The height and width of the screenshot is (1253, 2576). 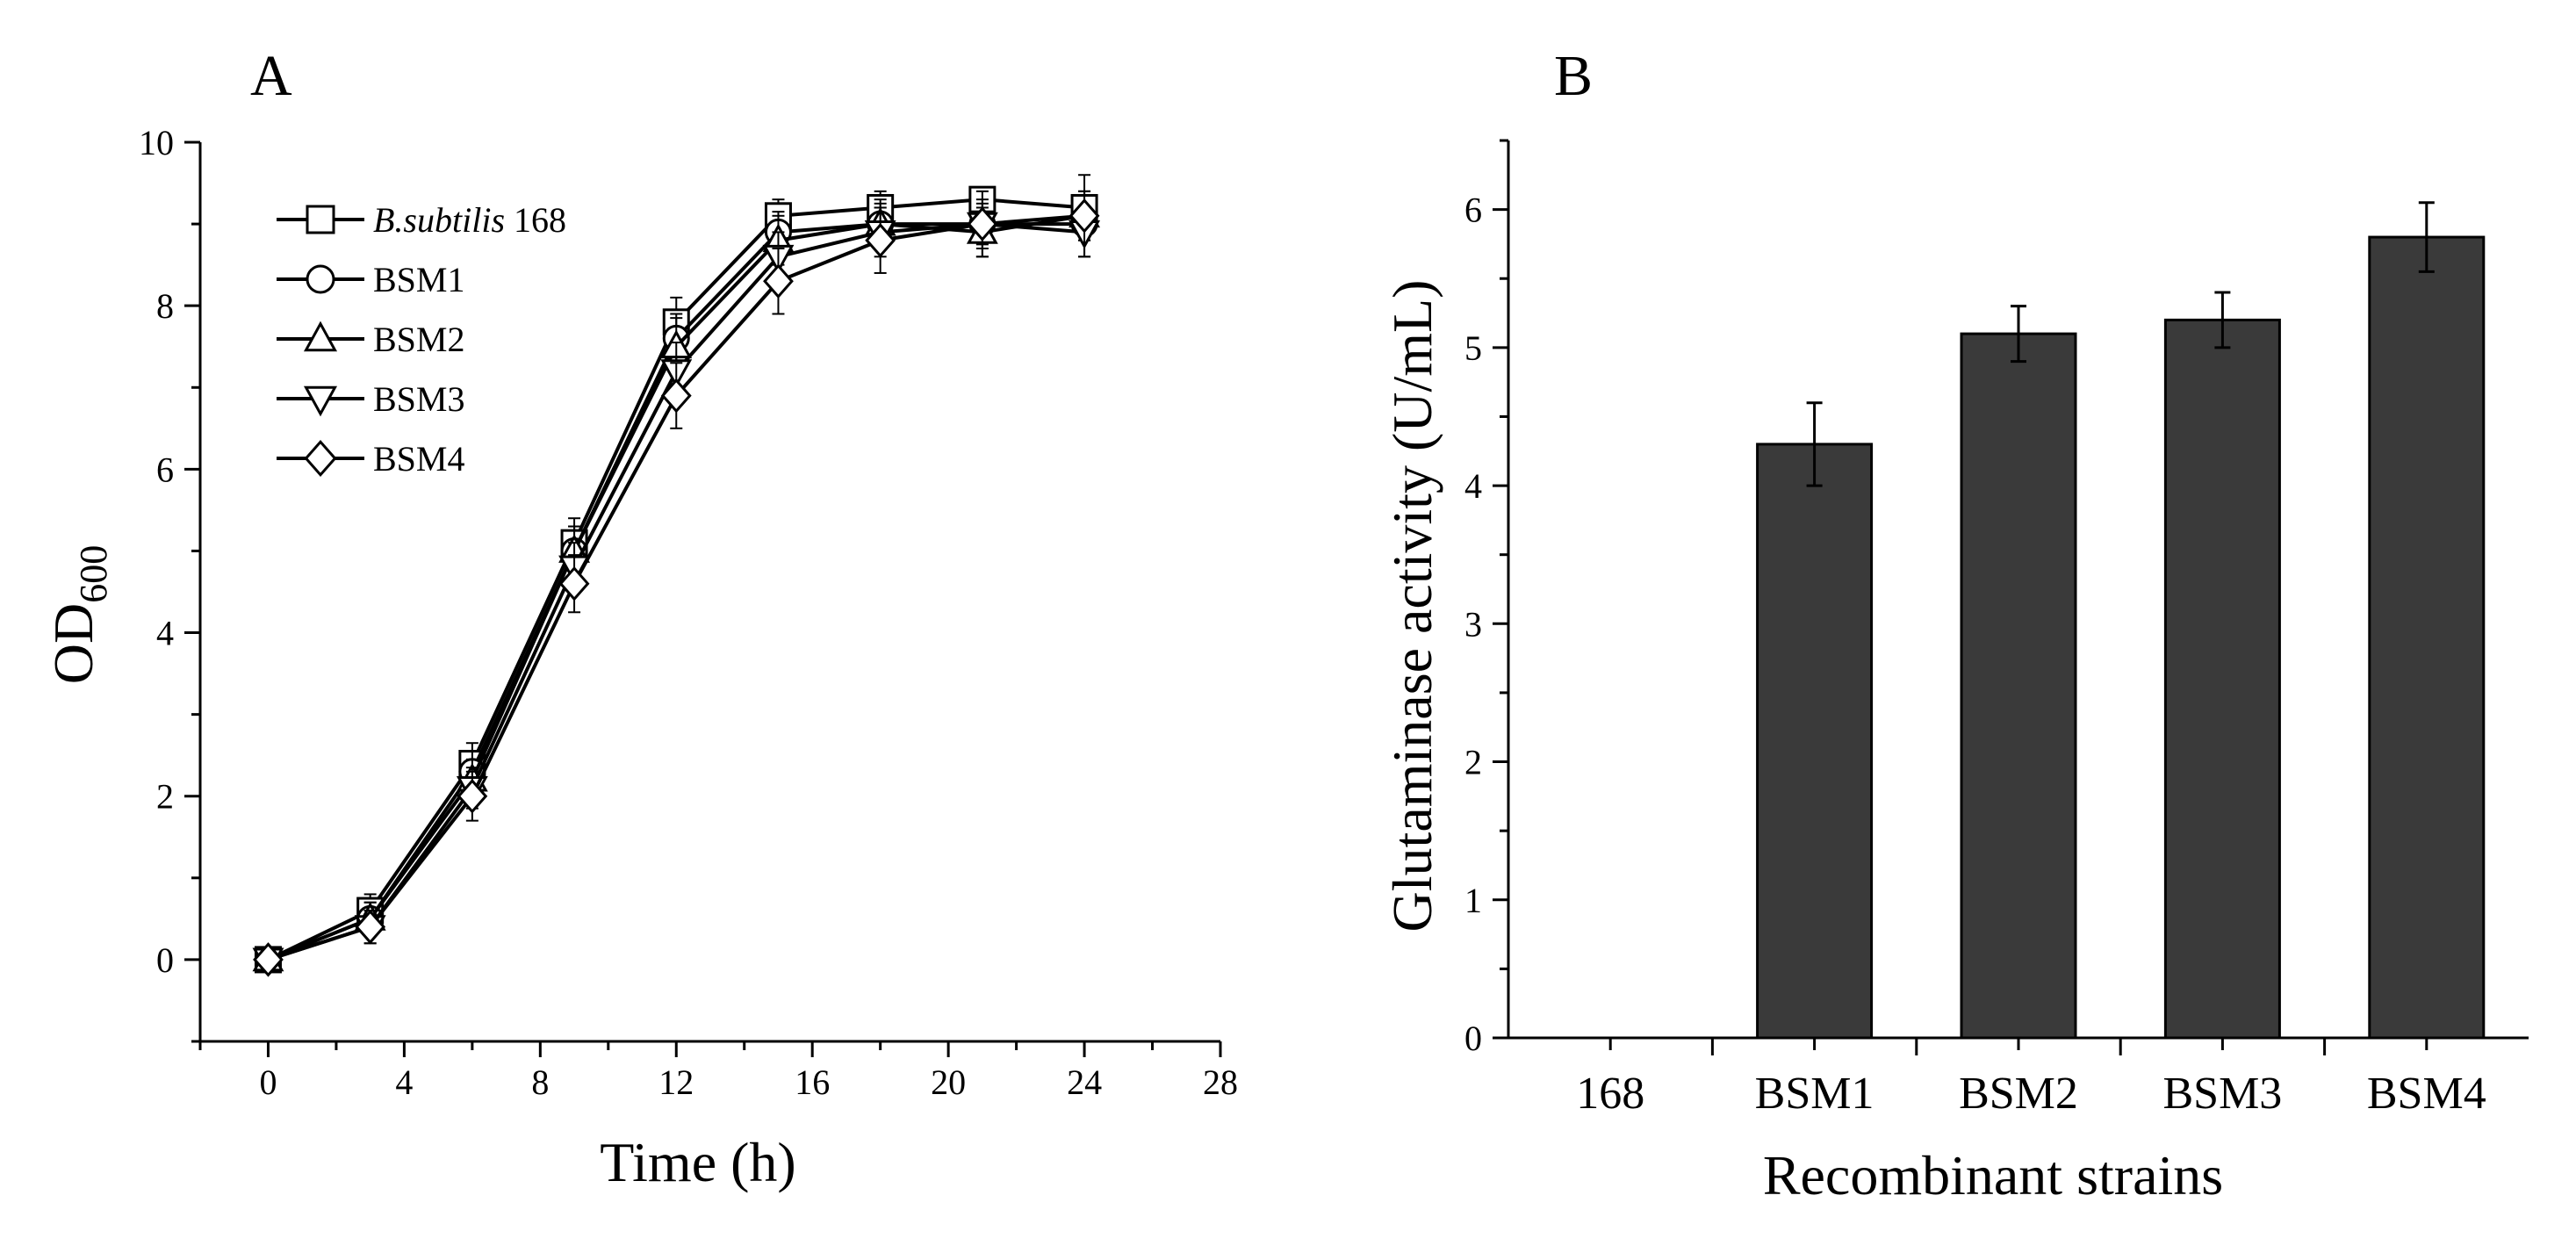 What do you see at coordinates (165, 469) in the screenshot?
I see `panel-a-y-tick-label: 6` at bounding box center [165, 469].